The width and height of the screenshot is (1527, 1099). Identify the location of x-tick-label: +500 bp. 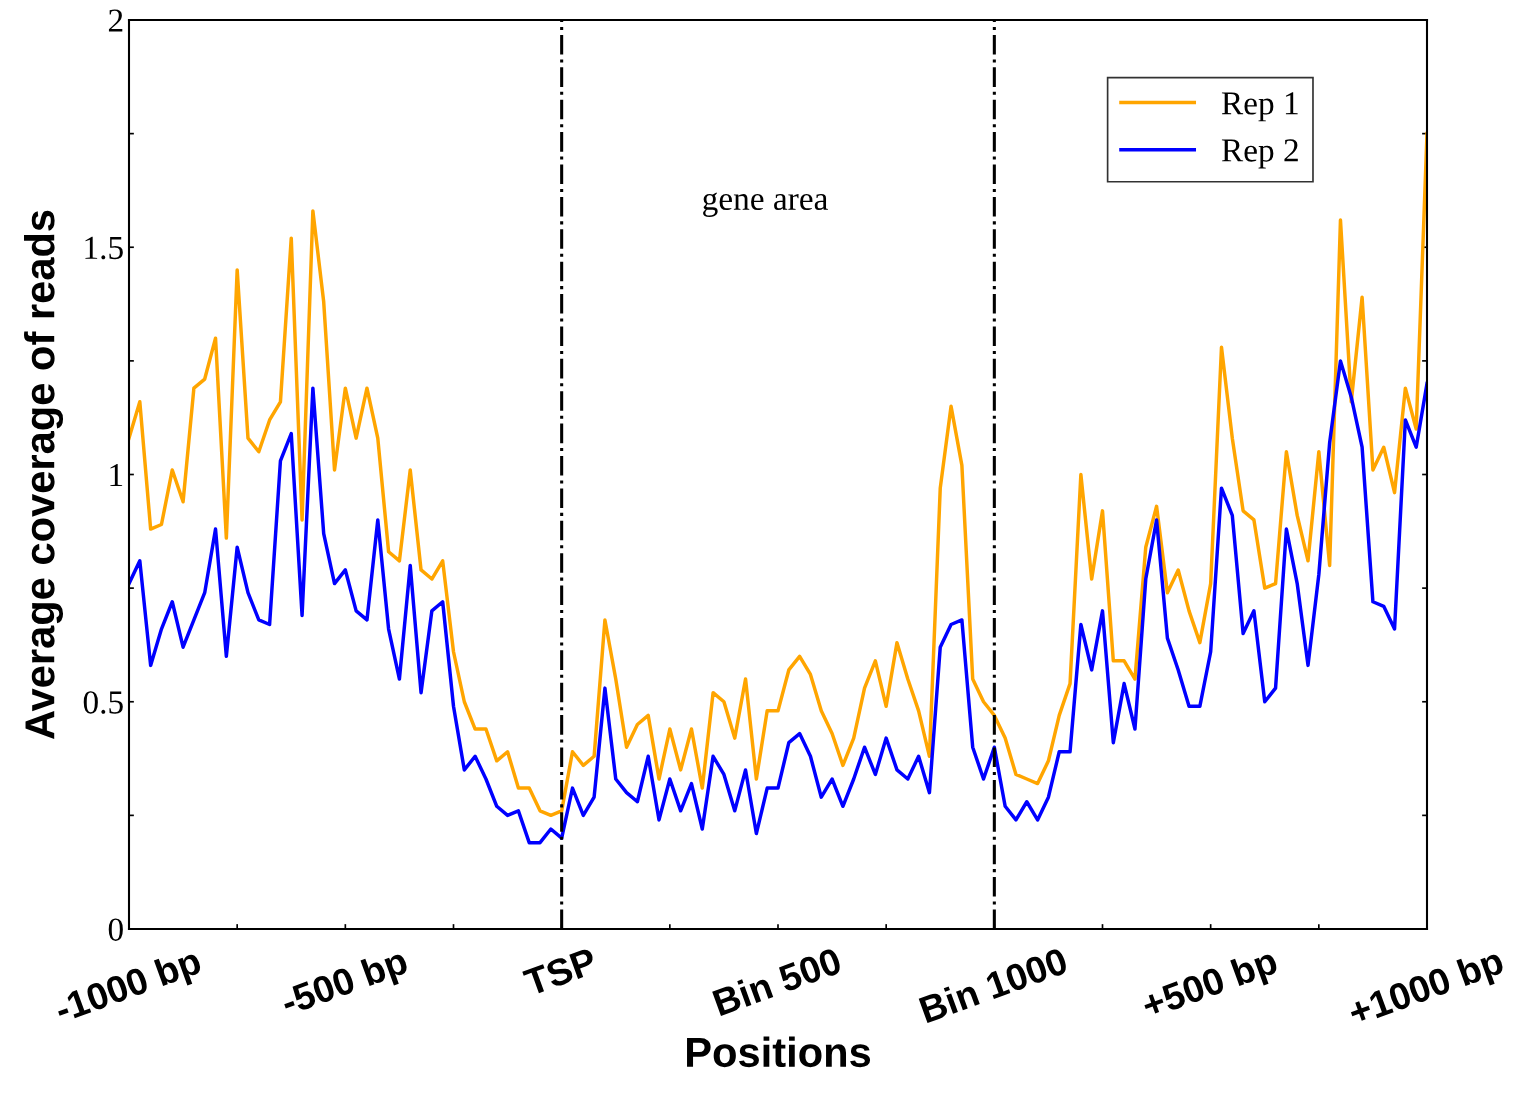
(1211, 986).